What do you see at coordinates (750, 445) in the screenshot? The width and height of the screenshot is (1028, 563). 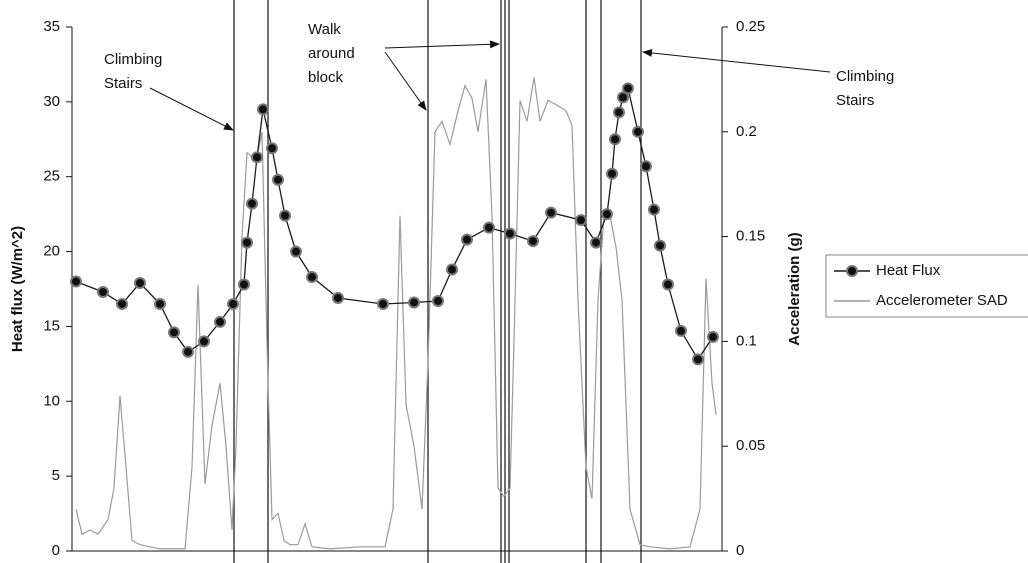 I see `y2-tick-label: 0.05` at bounding box center [750, 445].